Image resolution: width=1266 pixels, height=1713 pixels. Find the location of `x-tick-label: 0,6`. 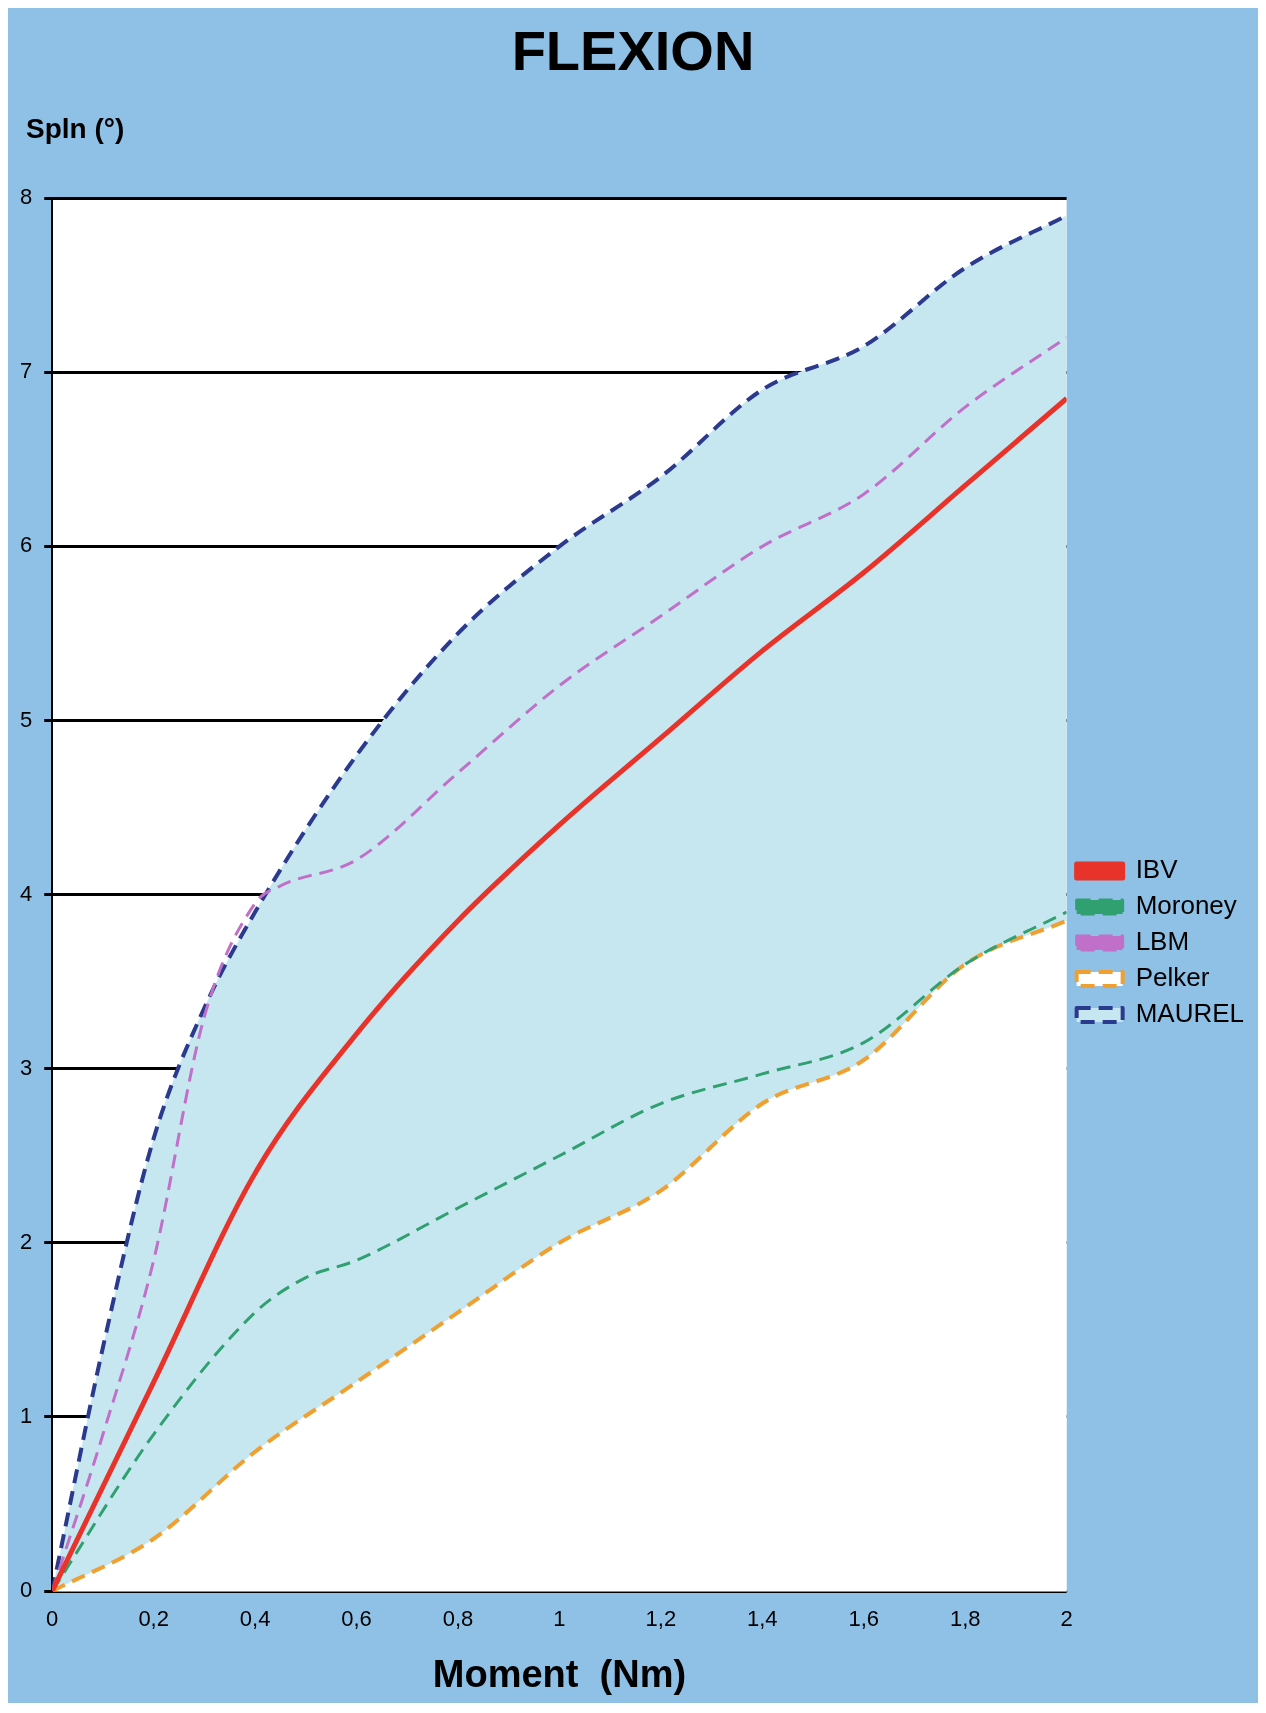

x-tick-label: 0,6 is located at coordinates (356, 1619).